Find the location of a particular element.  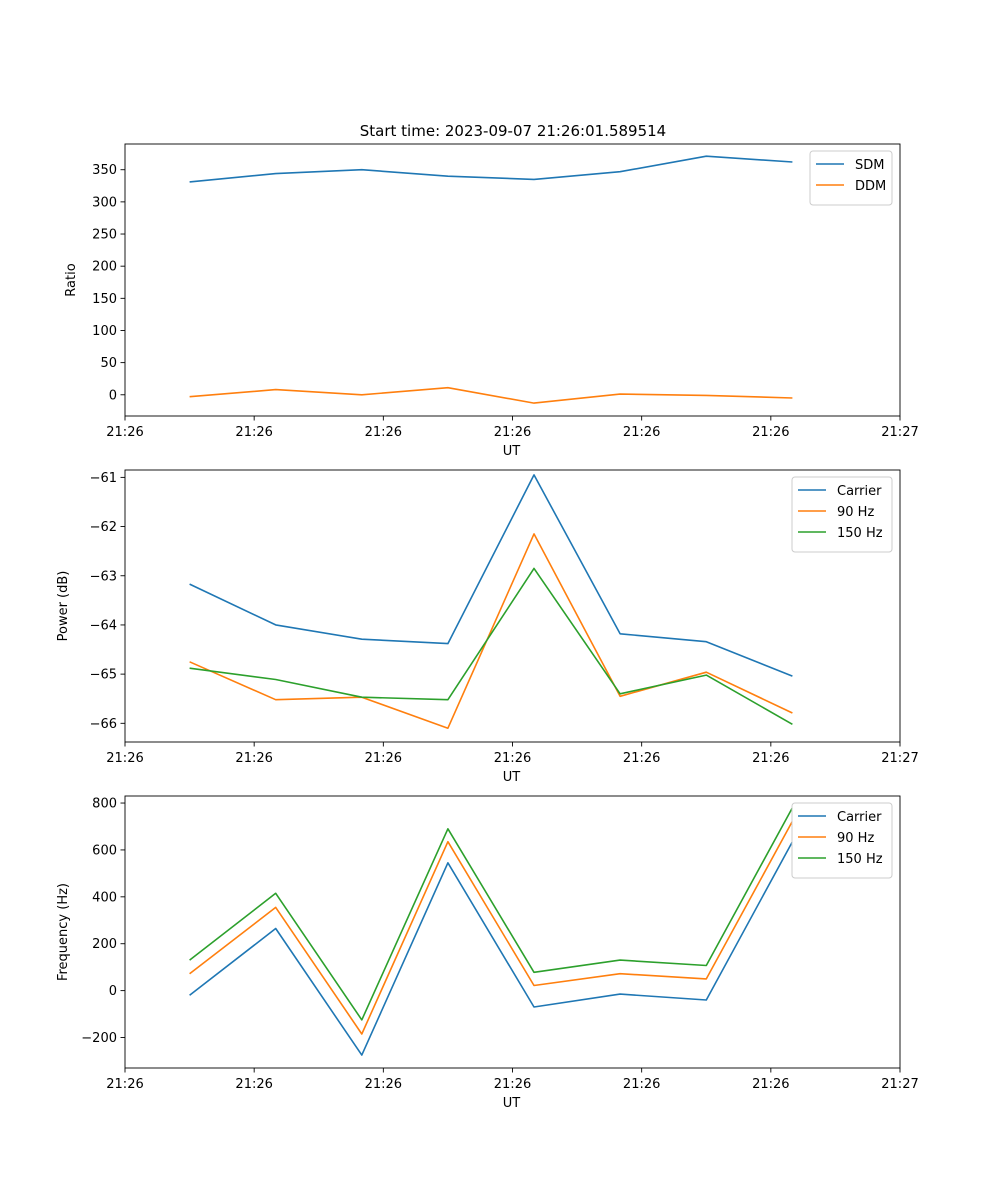

y-axis-label: Power (dB) is located at coordinates (63, 606).